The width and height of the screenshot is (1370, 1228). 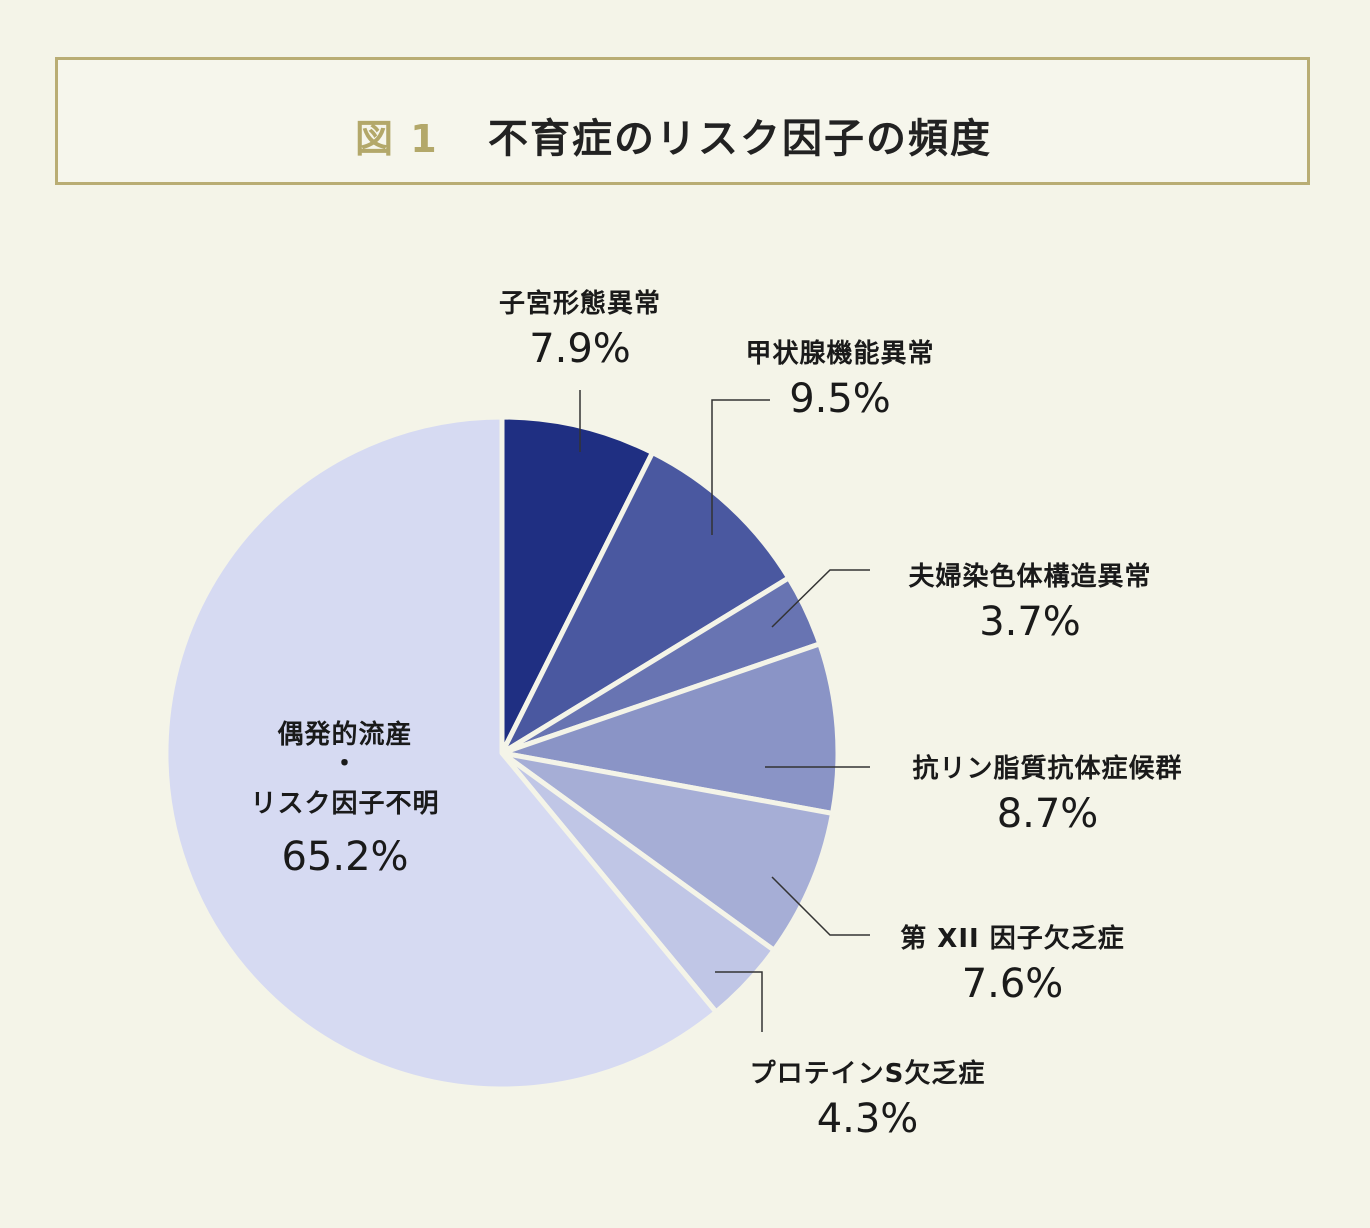 What do you see at coordinates (820, 598) in the screenshot?
I see `leader-line-chromosome` at bounding box center [820, 598].